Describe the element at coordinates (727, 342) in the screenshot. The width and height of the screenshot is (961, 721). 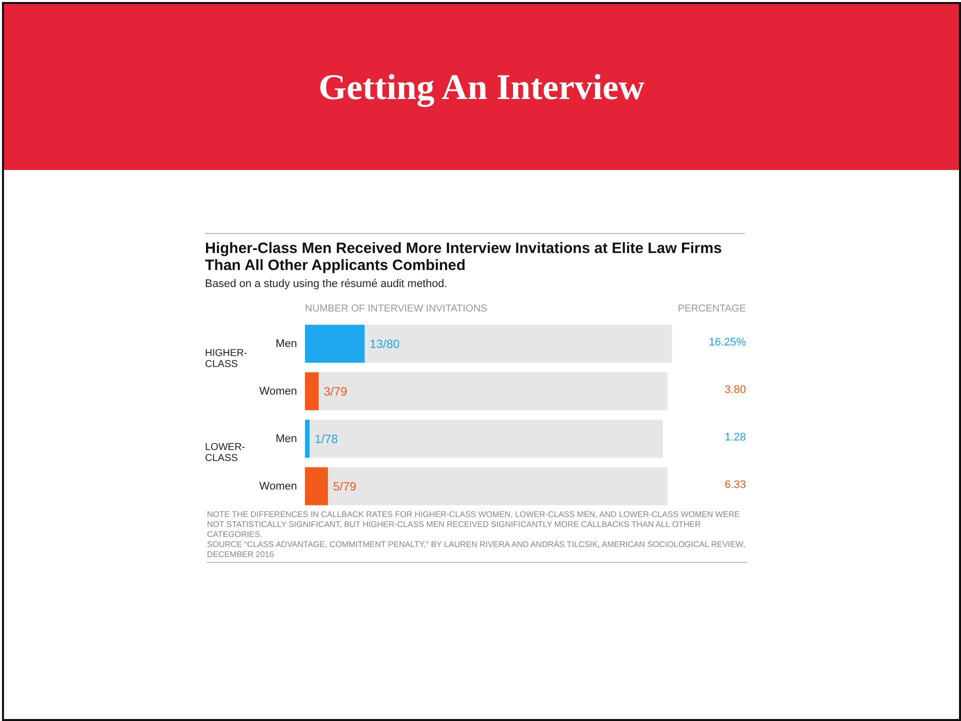
I see `text: 16.25%` at that location.